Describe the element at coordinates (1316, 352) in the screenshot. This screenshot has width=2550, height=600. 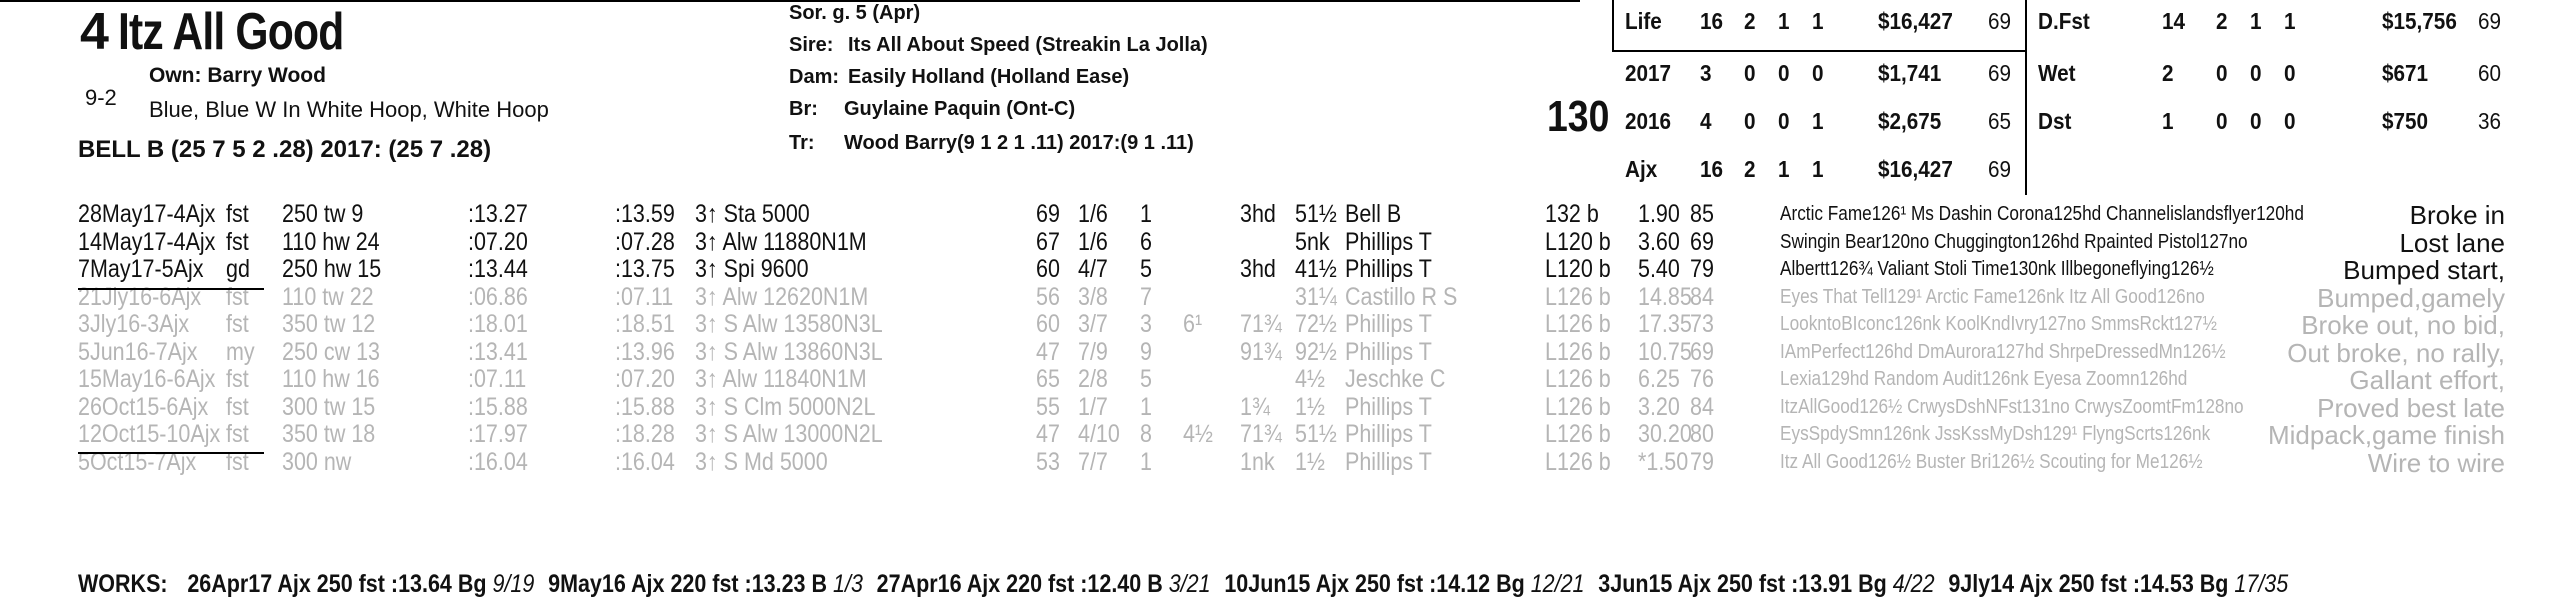
I see `pp-finish: 92½` at that location.